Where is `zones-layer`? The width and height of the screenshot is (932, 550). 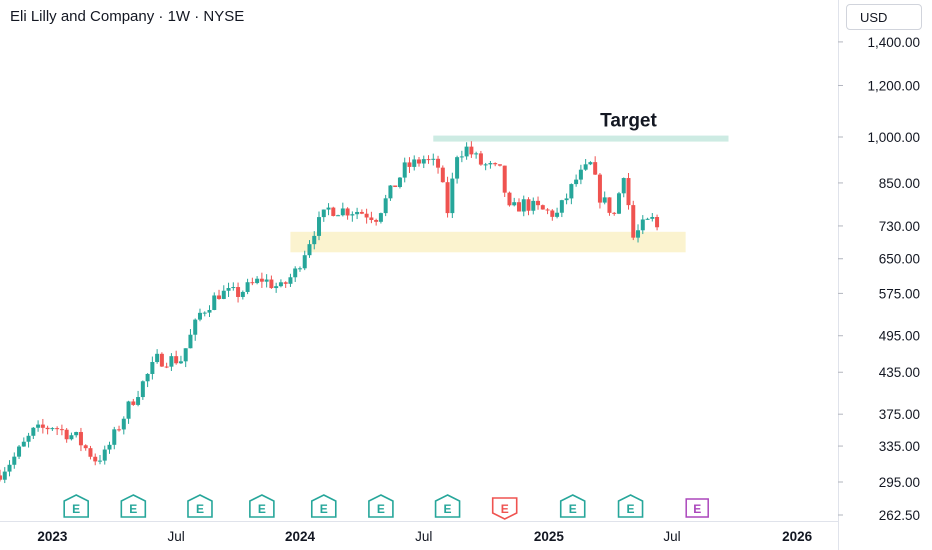
zones-layer is located at coordinates (509, 194).